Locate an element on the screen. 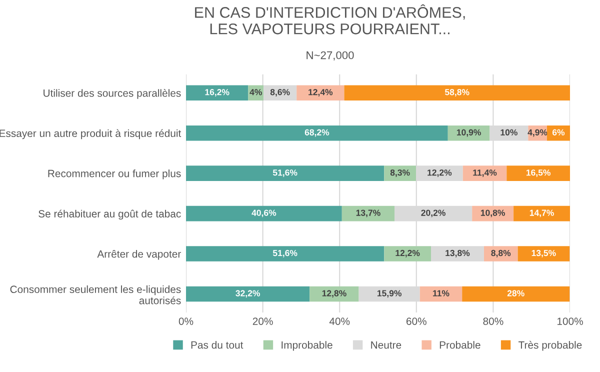 This screenshot has width=600, height=372. y-tick-label: Arrêter de vapoter is located at coordinates (139, 255).